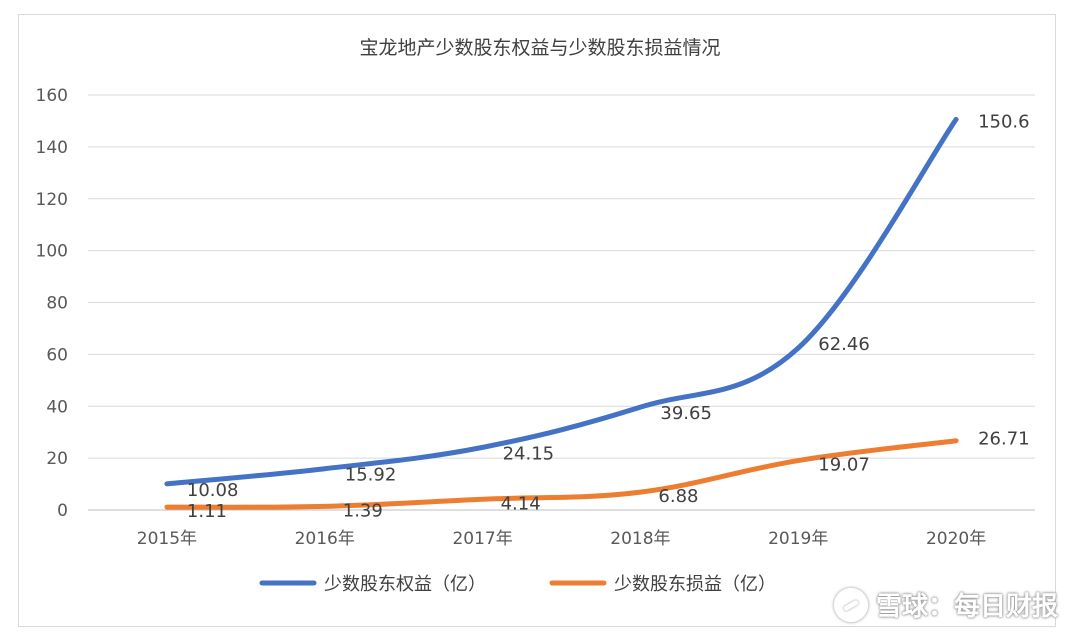 The width and height of the screenshot is (1080, 637). What do you see at coordinates (966, 607) in the screenshot?
I see `watermark-text: 雪球：每日财报` at bounding box center [966, 607].